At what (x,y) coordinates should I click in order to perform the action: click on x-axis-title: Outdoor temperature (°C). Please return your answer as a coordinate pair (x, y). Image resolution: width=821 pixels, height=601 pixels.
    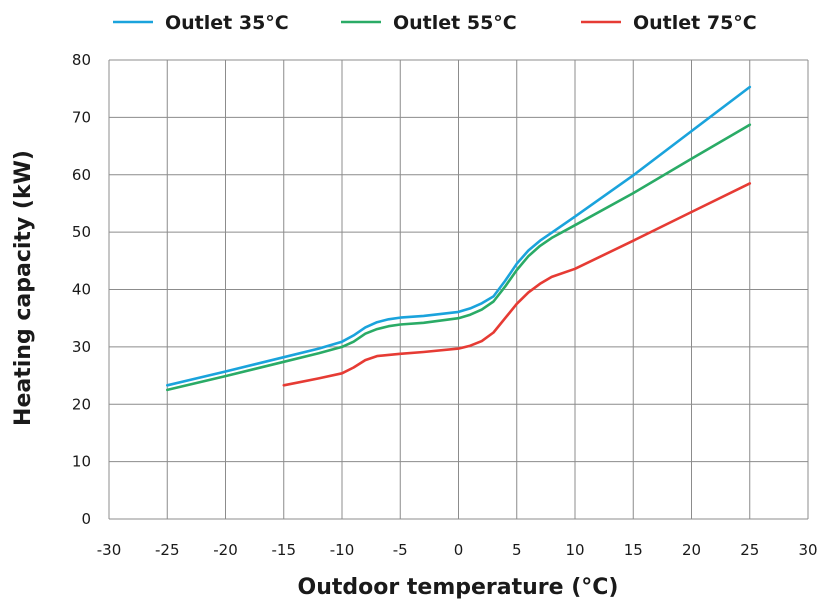
    Looking at the image, I should click on (458, 587).